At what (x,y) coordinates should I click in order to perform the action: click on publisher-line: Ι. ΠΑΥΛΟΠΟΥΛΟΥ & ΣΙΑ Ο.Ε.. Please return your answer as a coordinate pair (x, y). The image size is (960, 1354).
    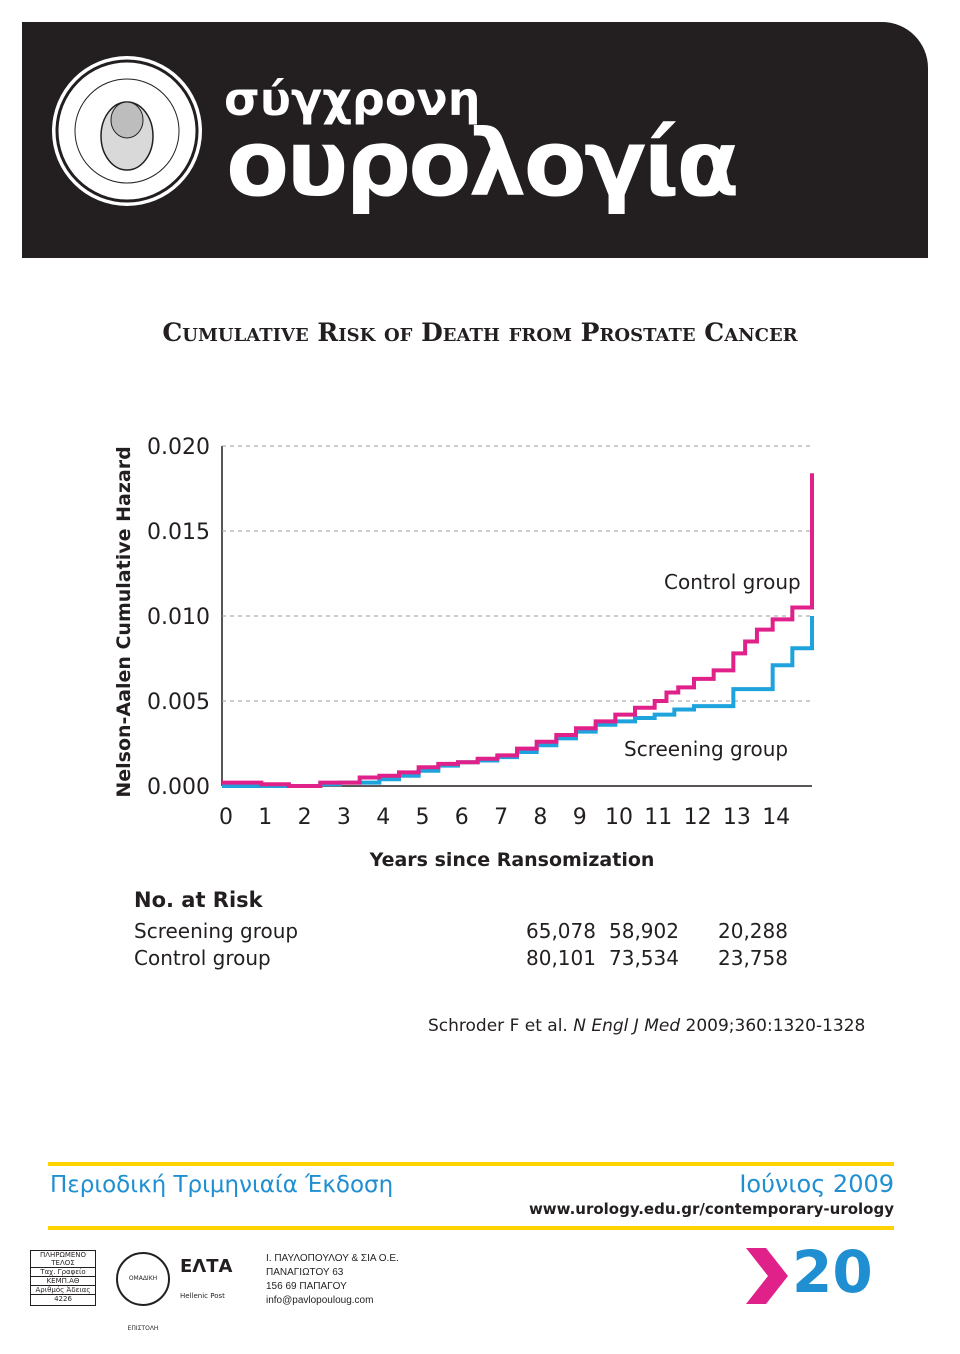
    Looking at the image, I should click on (332, 1258).